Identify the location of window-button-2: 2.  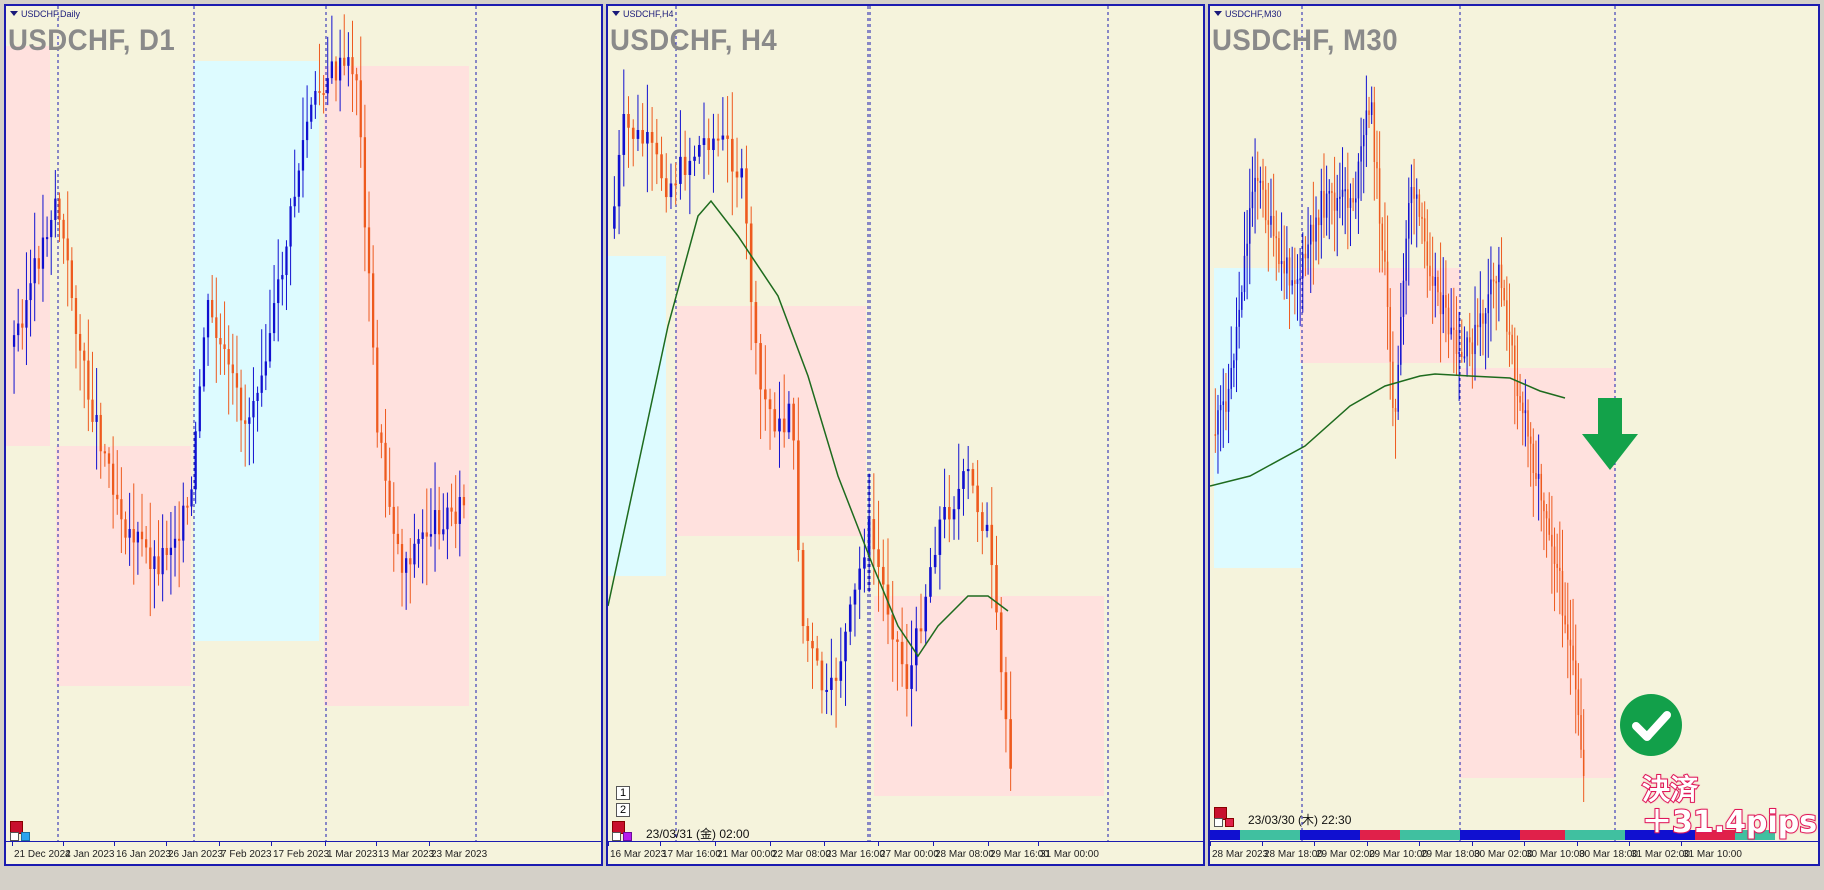
(623, 810).